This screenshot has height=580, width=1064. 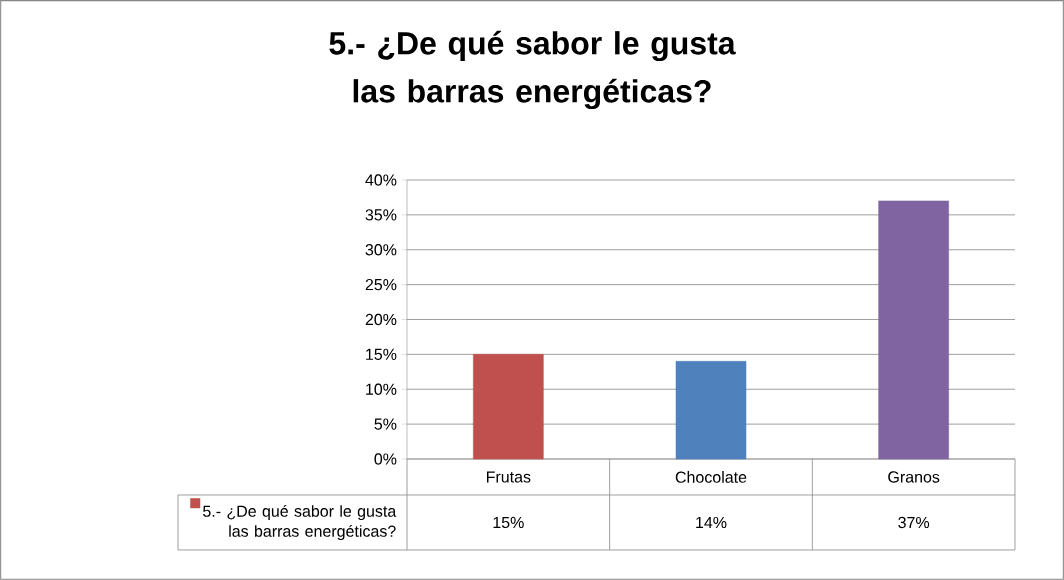 I want to click on y-tick-label: 25%, so click(x=381, y=284).